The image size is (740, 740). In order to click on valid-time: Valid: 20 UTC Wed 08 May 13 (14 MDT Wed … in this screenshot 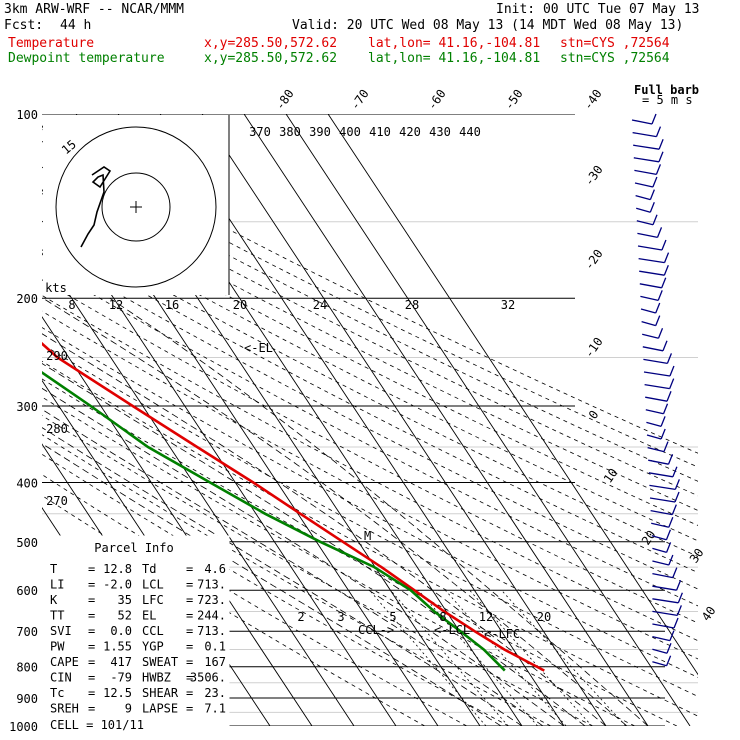, I will do `click(488, 25)`.